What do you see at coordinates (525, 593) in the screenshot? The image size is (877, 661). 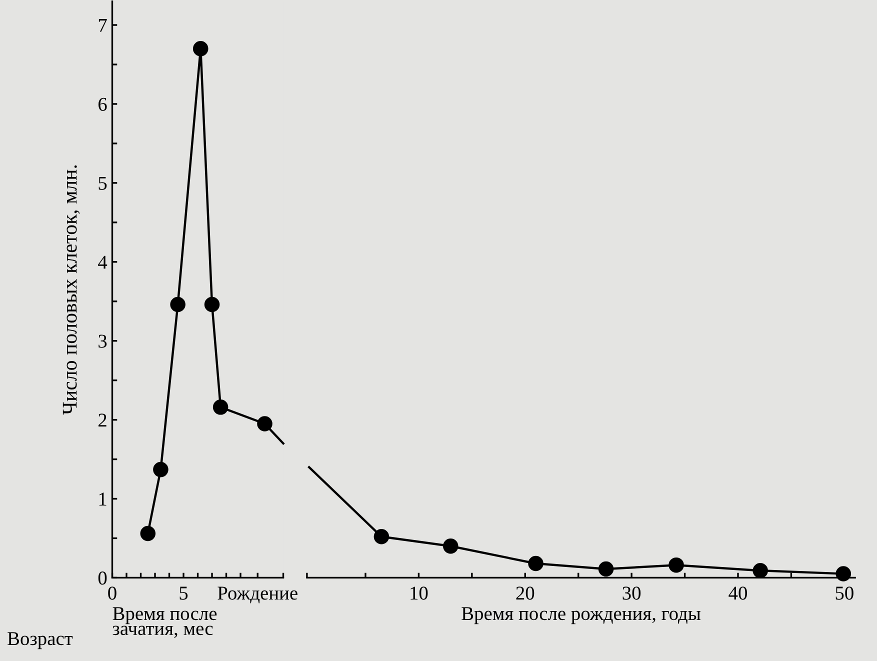 I see `x-tick-label: 20` at bounding box center [525, 593].